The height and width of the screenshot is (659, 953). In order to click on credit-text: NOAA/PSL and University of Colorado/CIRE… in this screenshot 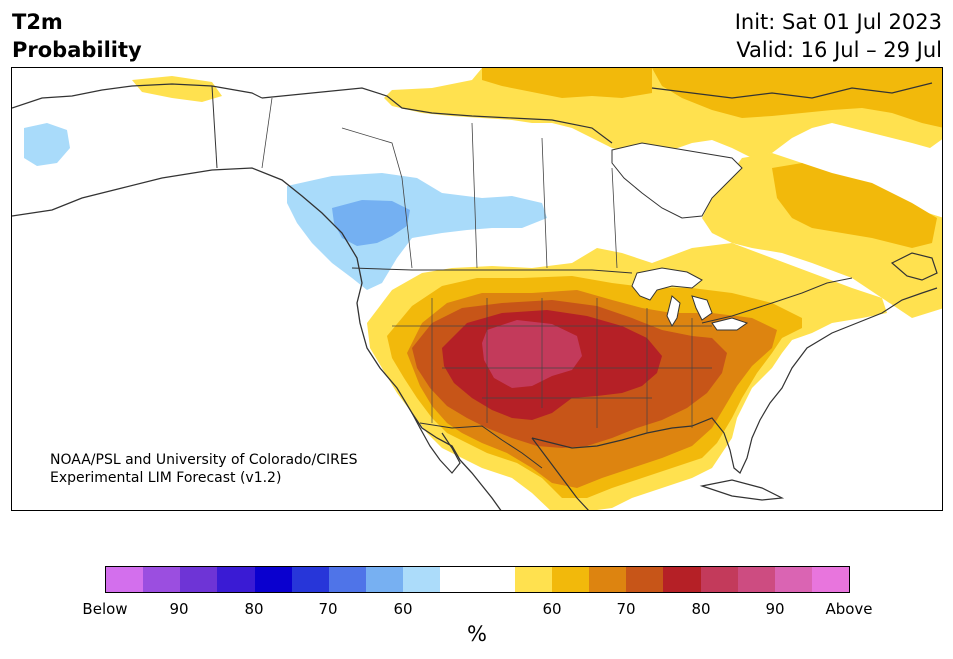, I will do `click(204, 469)`.